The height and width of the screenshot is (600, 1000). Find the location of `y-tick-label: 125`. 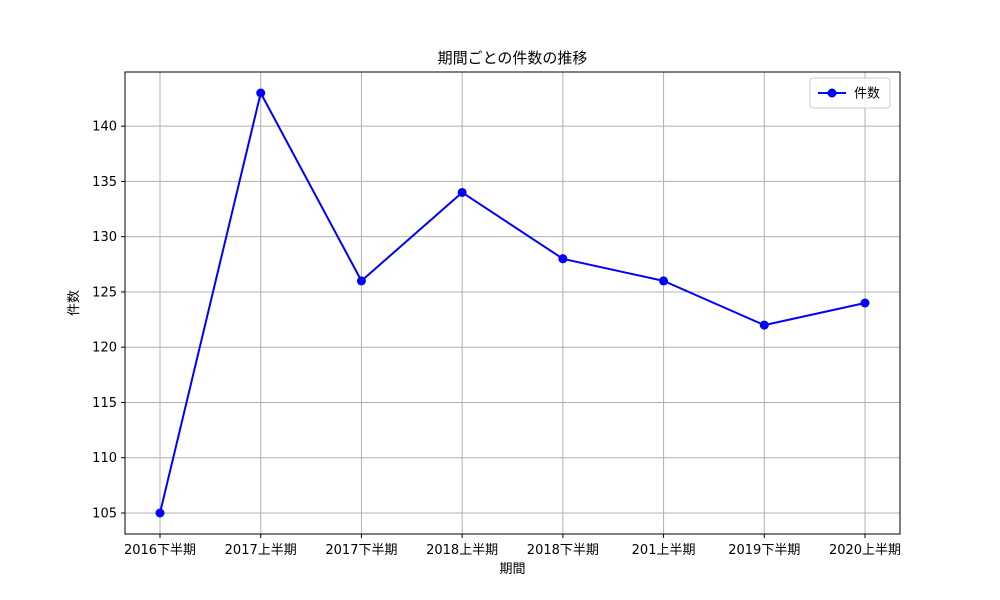

y-tick-label: 125 is located at coordinates (104, 292).